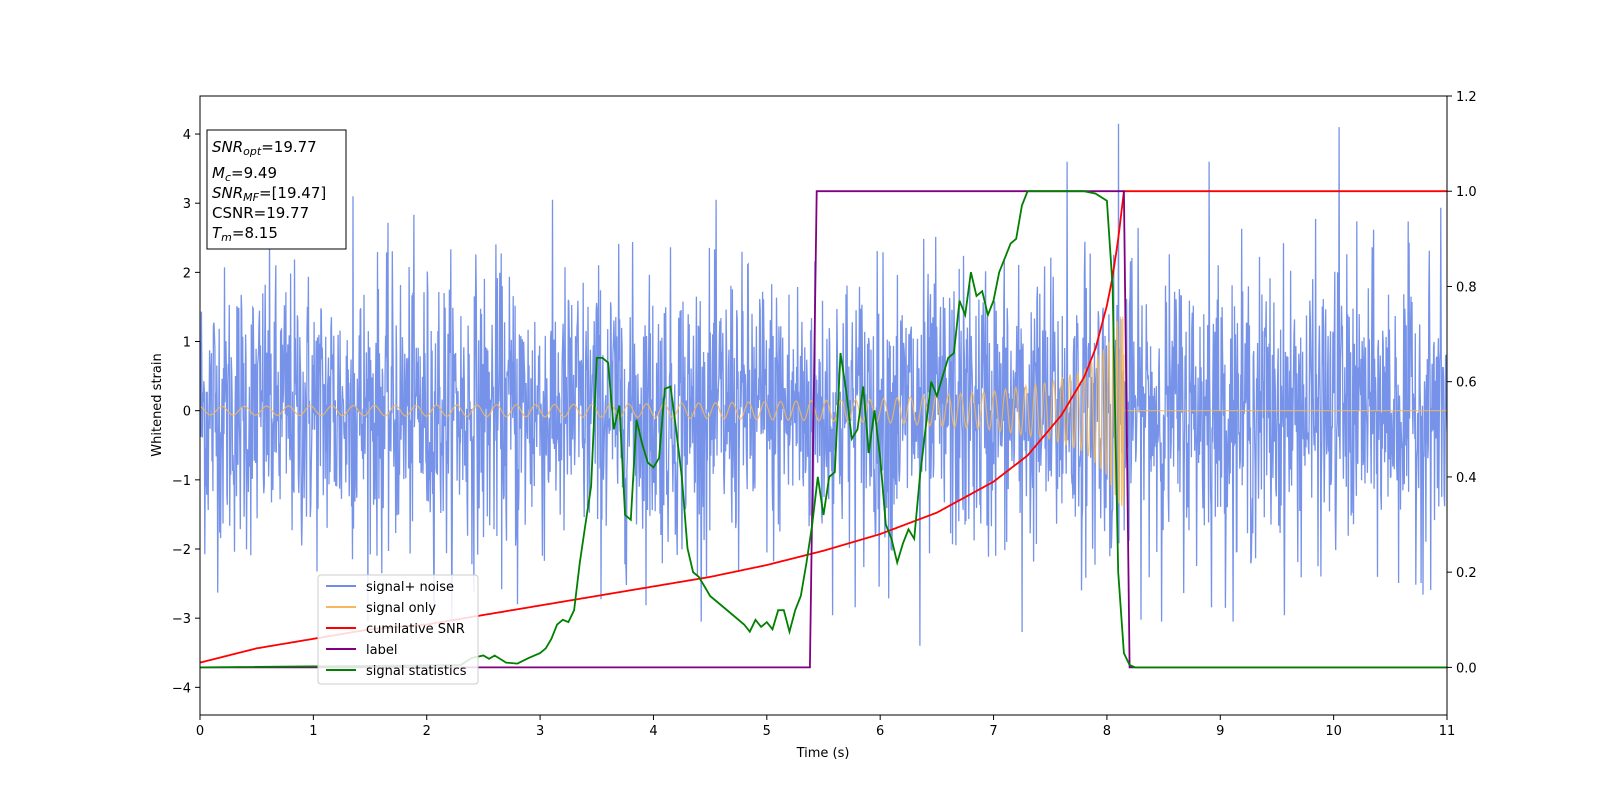  Describe the element at coordinates (410, 587) in the screenshot. I see `legend-label-signal-noise: signal+ noise` at that location.